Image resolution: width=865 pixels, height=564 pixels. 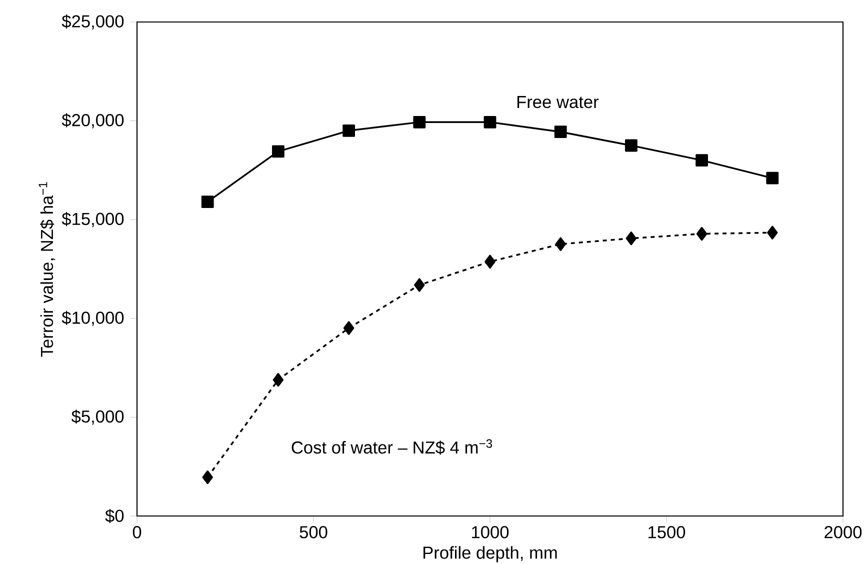 I want to click on y-tick-label: $25,000, so click(x=93, y=22).